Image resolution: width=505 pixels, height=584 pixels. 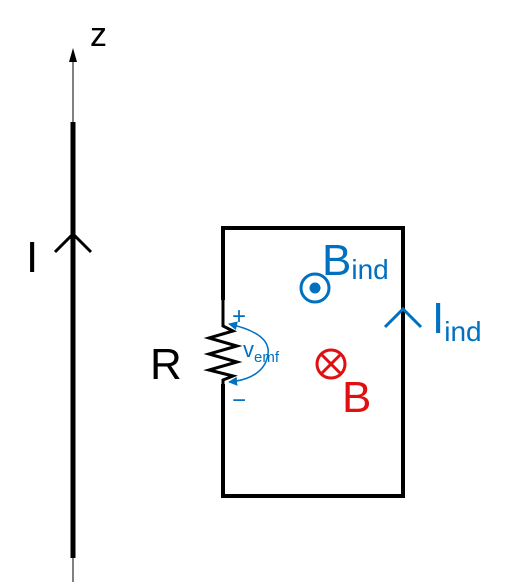 I want to click on axis-arrowhead-icon, so click(x=73, y=55).